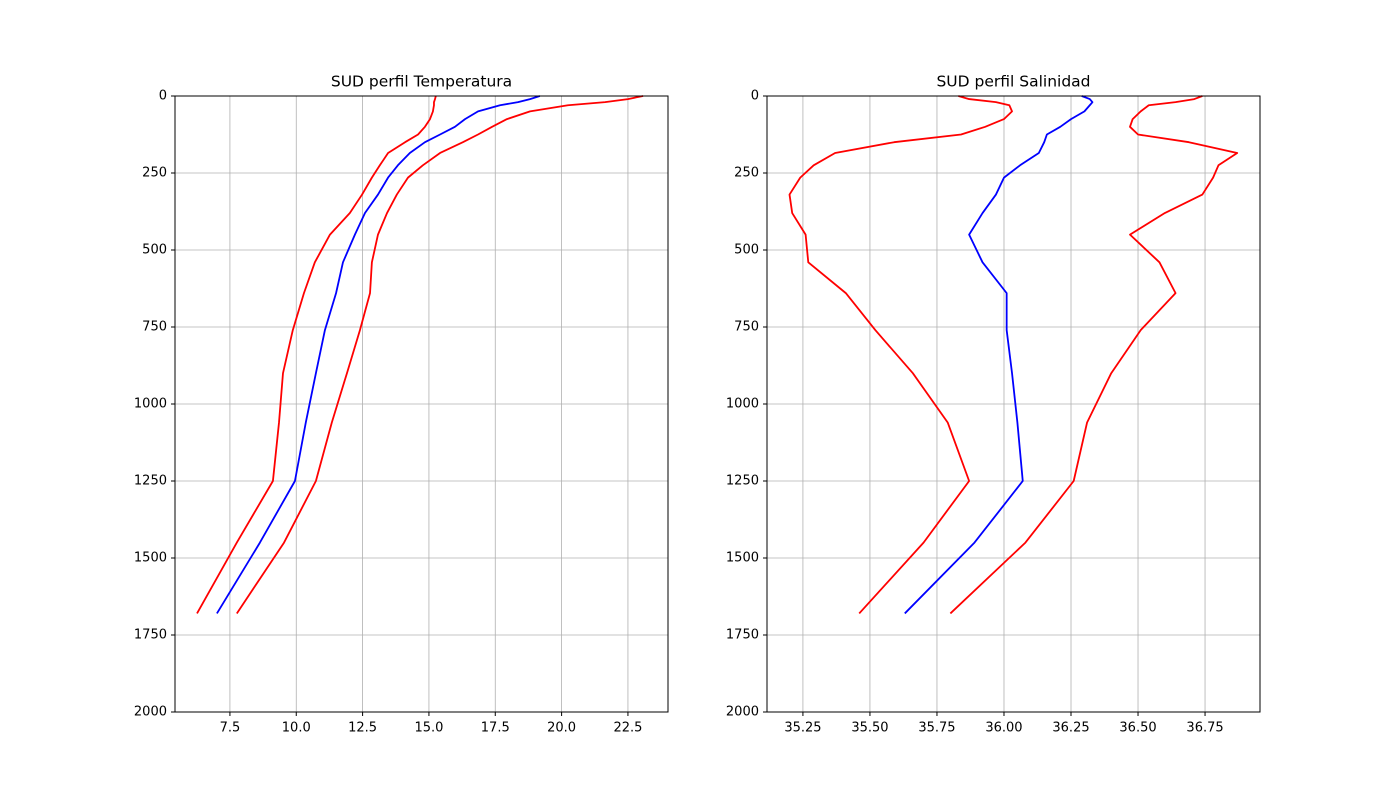  What do you see at coordinates (495, 728) in the screenshot?
I see `x-tick-label: 17.5` at bounding box center [495, 728].